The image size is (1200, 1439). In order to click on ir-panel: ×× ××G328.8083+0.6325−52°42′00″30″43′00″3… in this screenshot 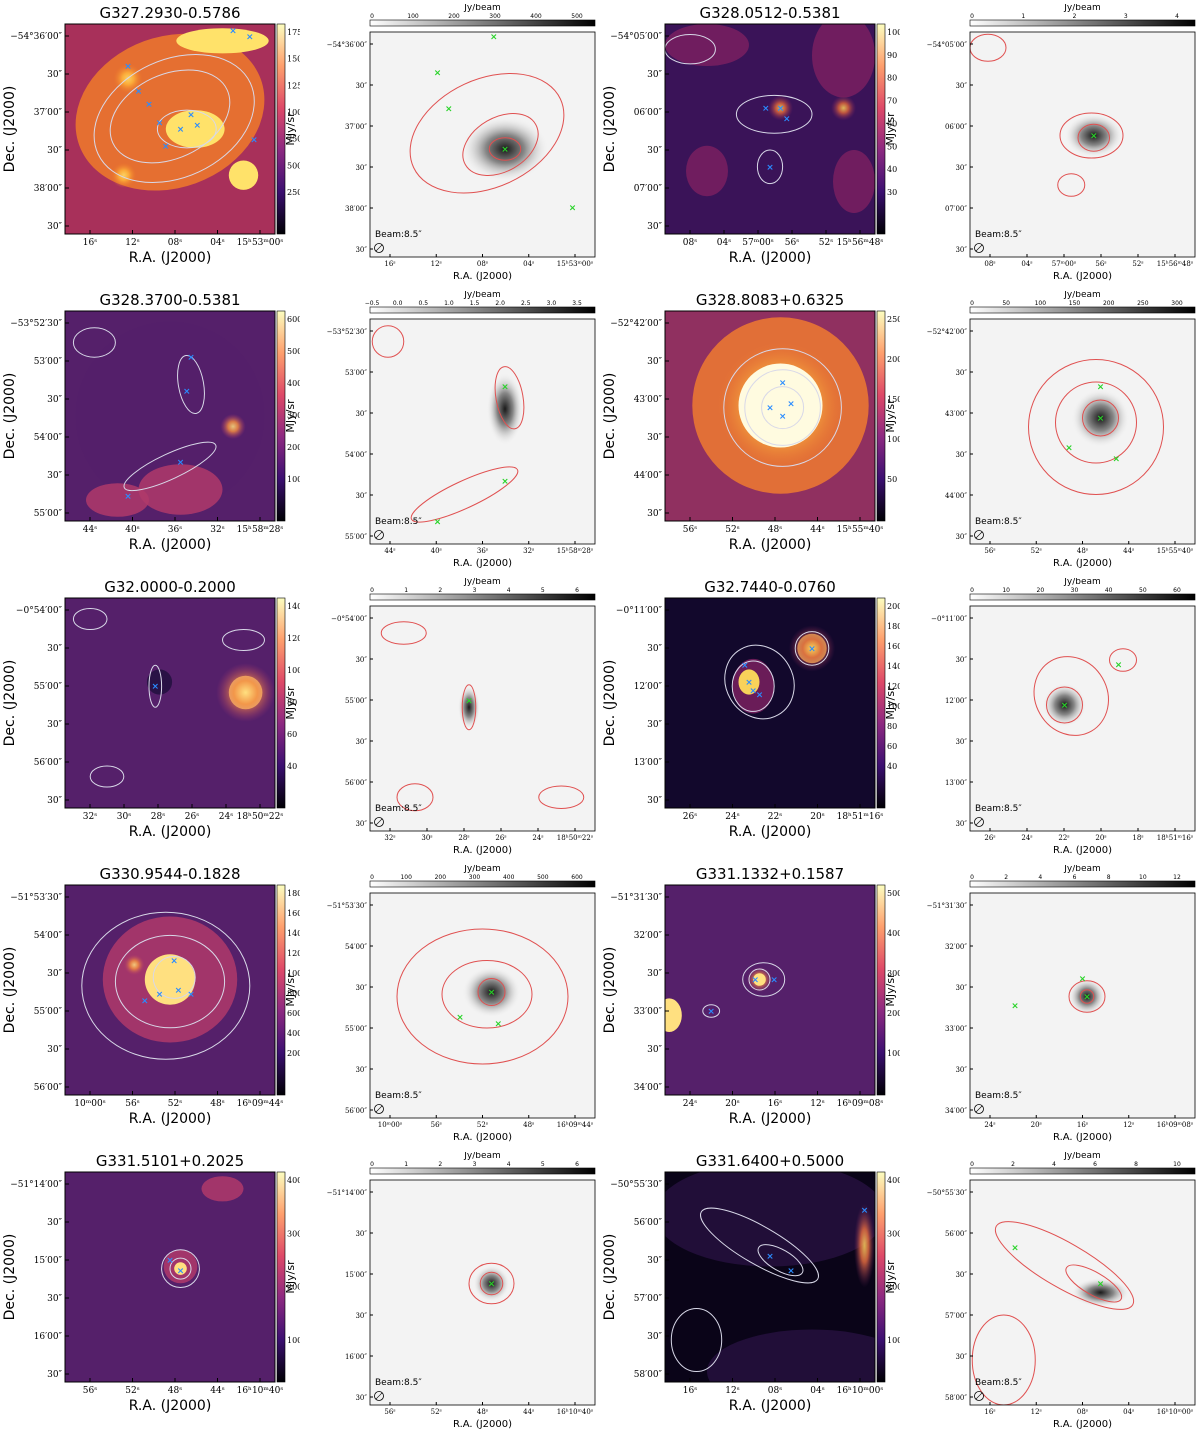, I will do `click(751, 422)`.